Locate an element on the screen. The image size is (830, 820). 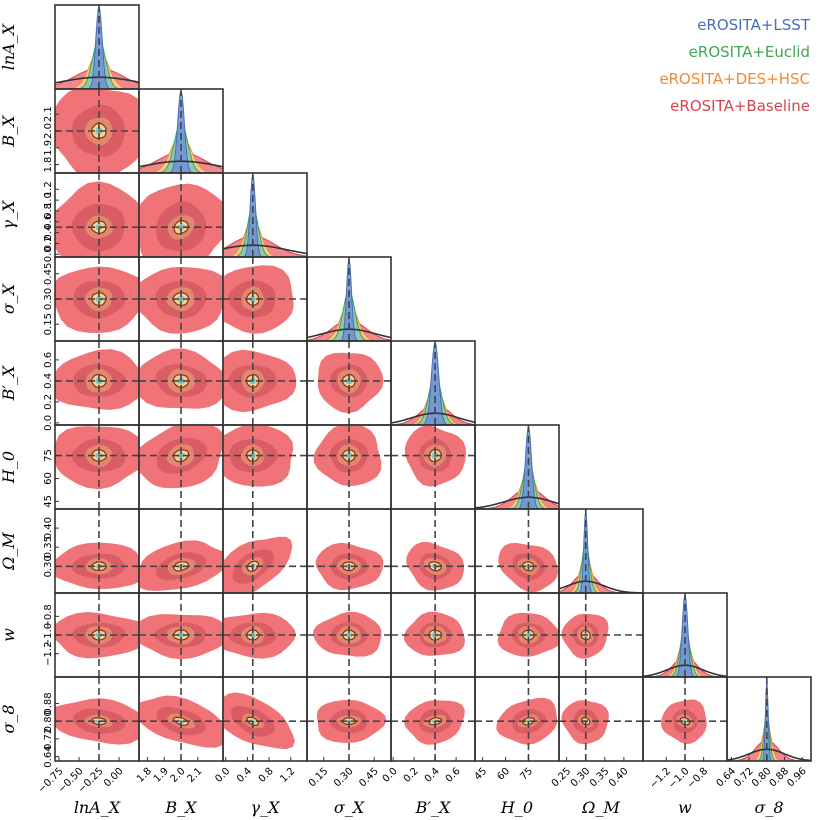
y-tick-label: −1.2 is located at coordinates (48, 654).